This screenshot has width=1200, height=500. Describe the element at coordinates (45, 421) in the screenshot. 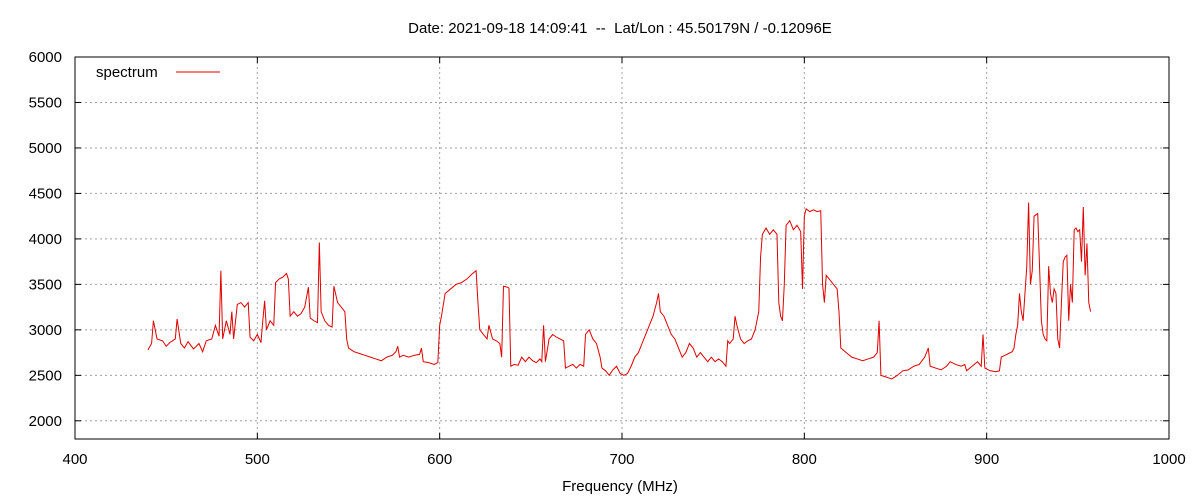

I see `y-tick-label: 2000` at that location.